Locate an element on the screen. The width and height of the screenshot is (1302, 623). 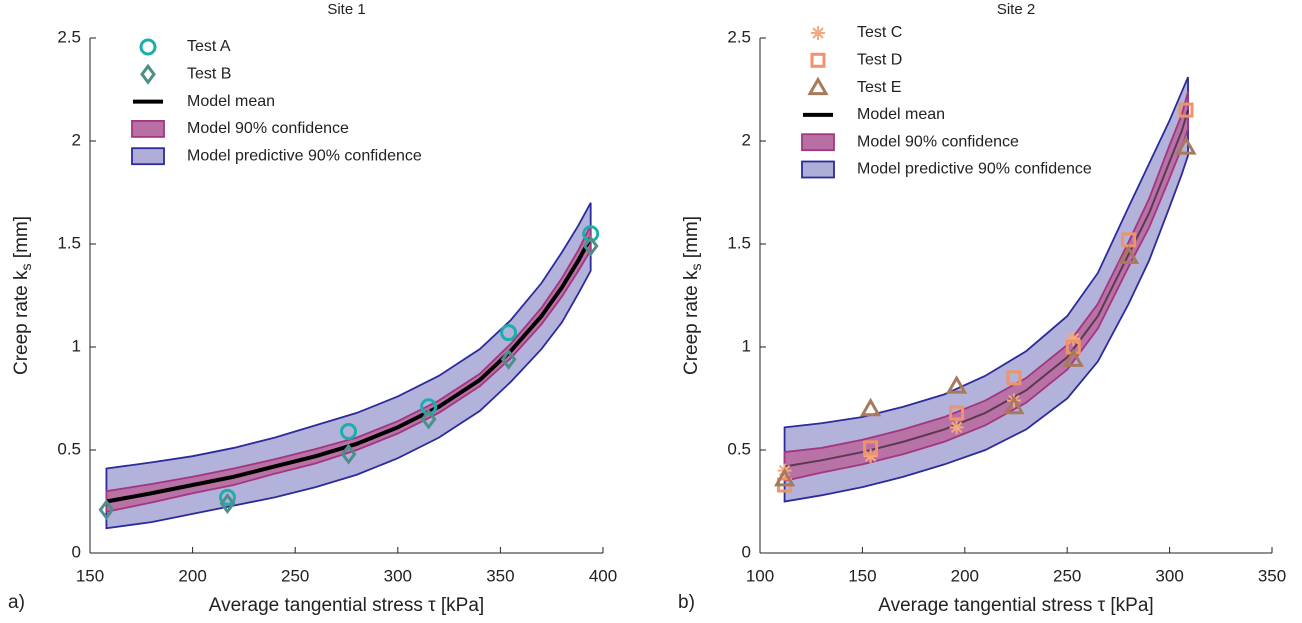
legend-label: Test A is located at coordinates (209, 46).